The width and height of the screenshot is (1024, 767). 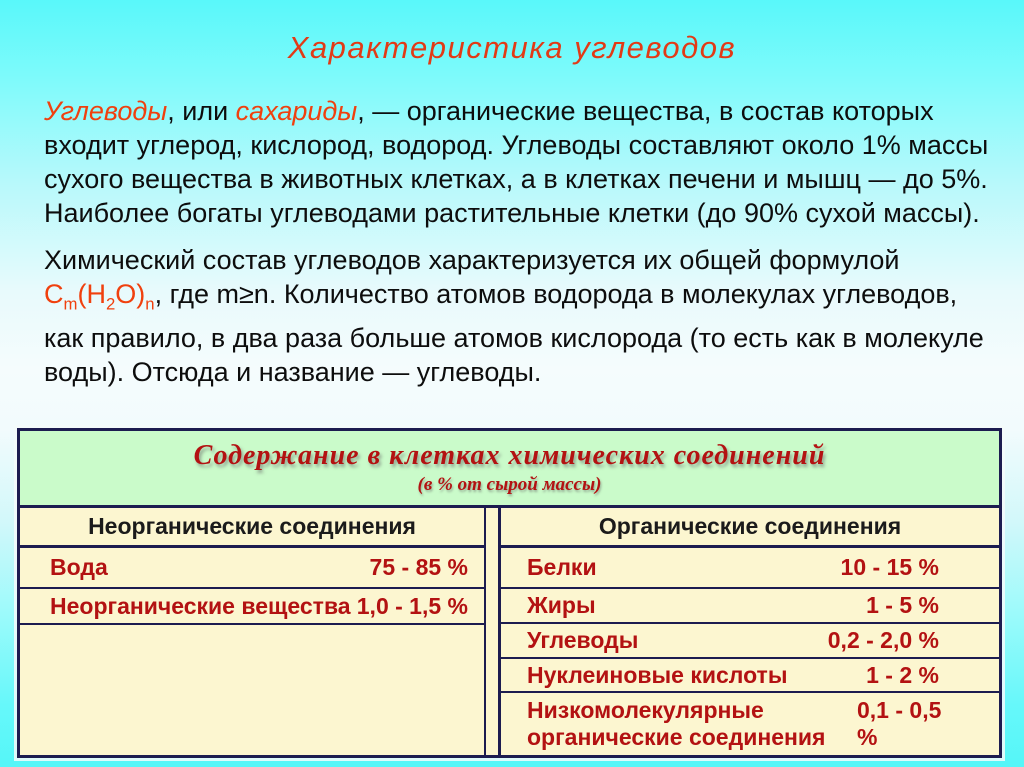 I want to click on intro-paragraph-mid: , или, so click(x=201, y=111).